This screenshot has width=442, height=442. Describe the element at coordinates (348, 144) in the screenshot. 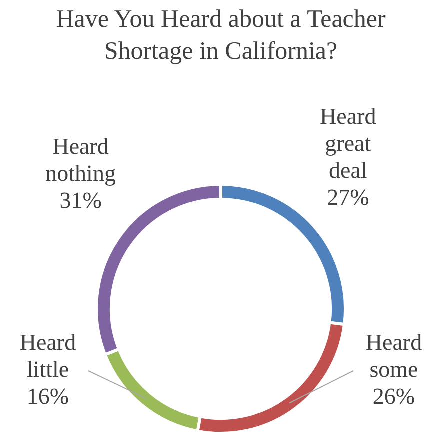

I see `slice-label: Heard great deal` at that location.